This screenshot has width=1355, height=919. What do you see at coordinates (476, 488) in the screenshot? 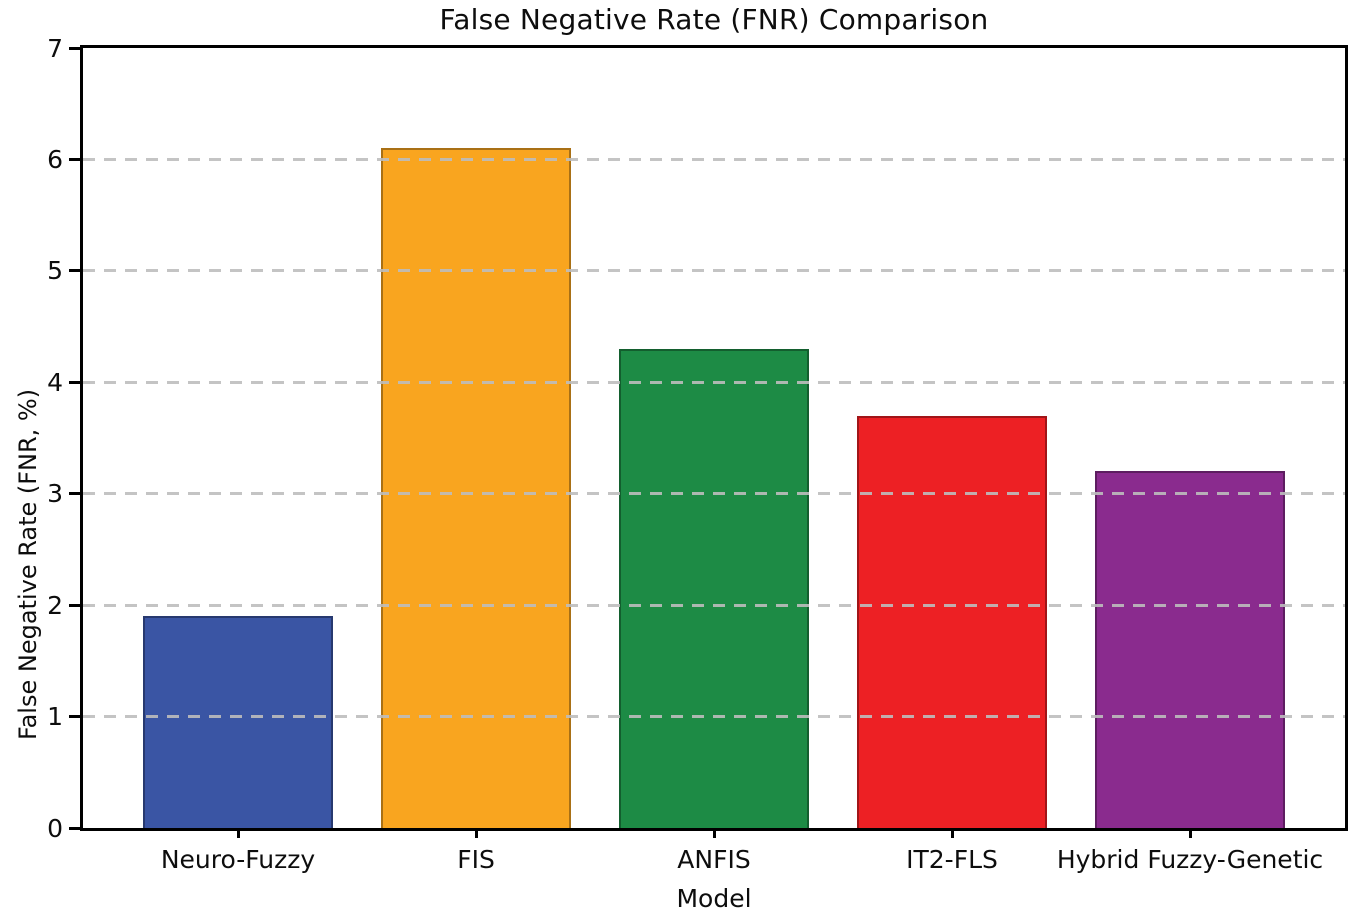
I see `bar-FIS` at bounding box center [476, 488].